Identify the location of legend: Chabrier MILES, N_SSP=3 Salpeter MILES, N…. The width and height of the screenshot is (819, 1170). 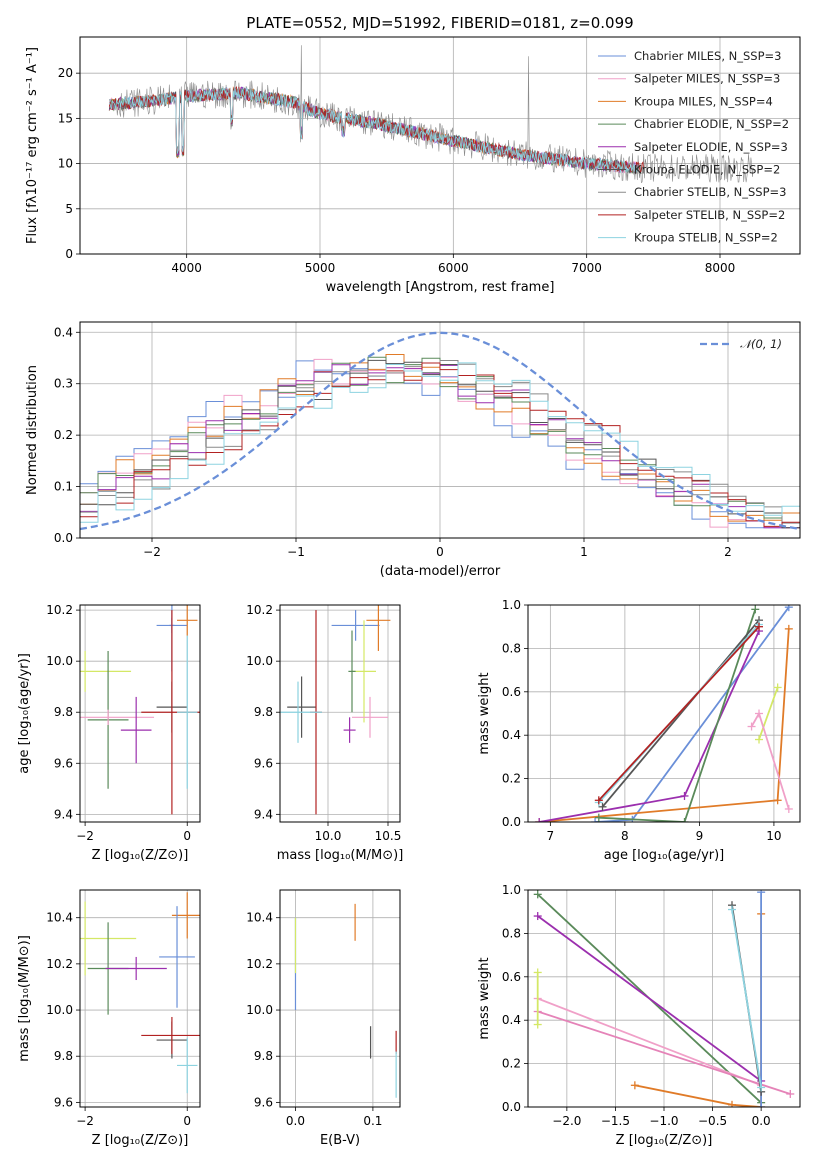
(693, 147).